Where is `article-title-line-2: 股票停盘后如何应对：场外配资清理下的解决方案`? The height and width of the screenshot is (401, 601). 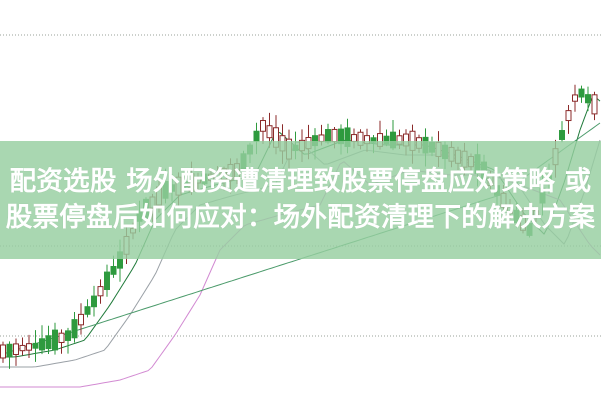
article-title-line-2: 股票停盘后如何应对：场外配资清理下的解决方案 is located at coordinates (300, 217).